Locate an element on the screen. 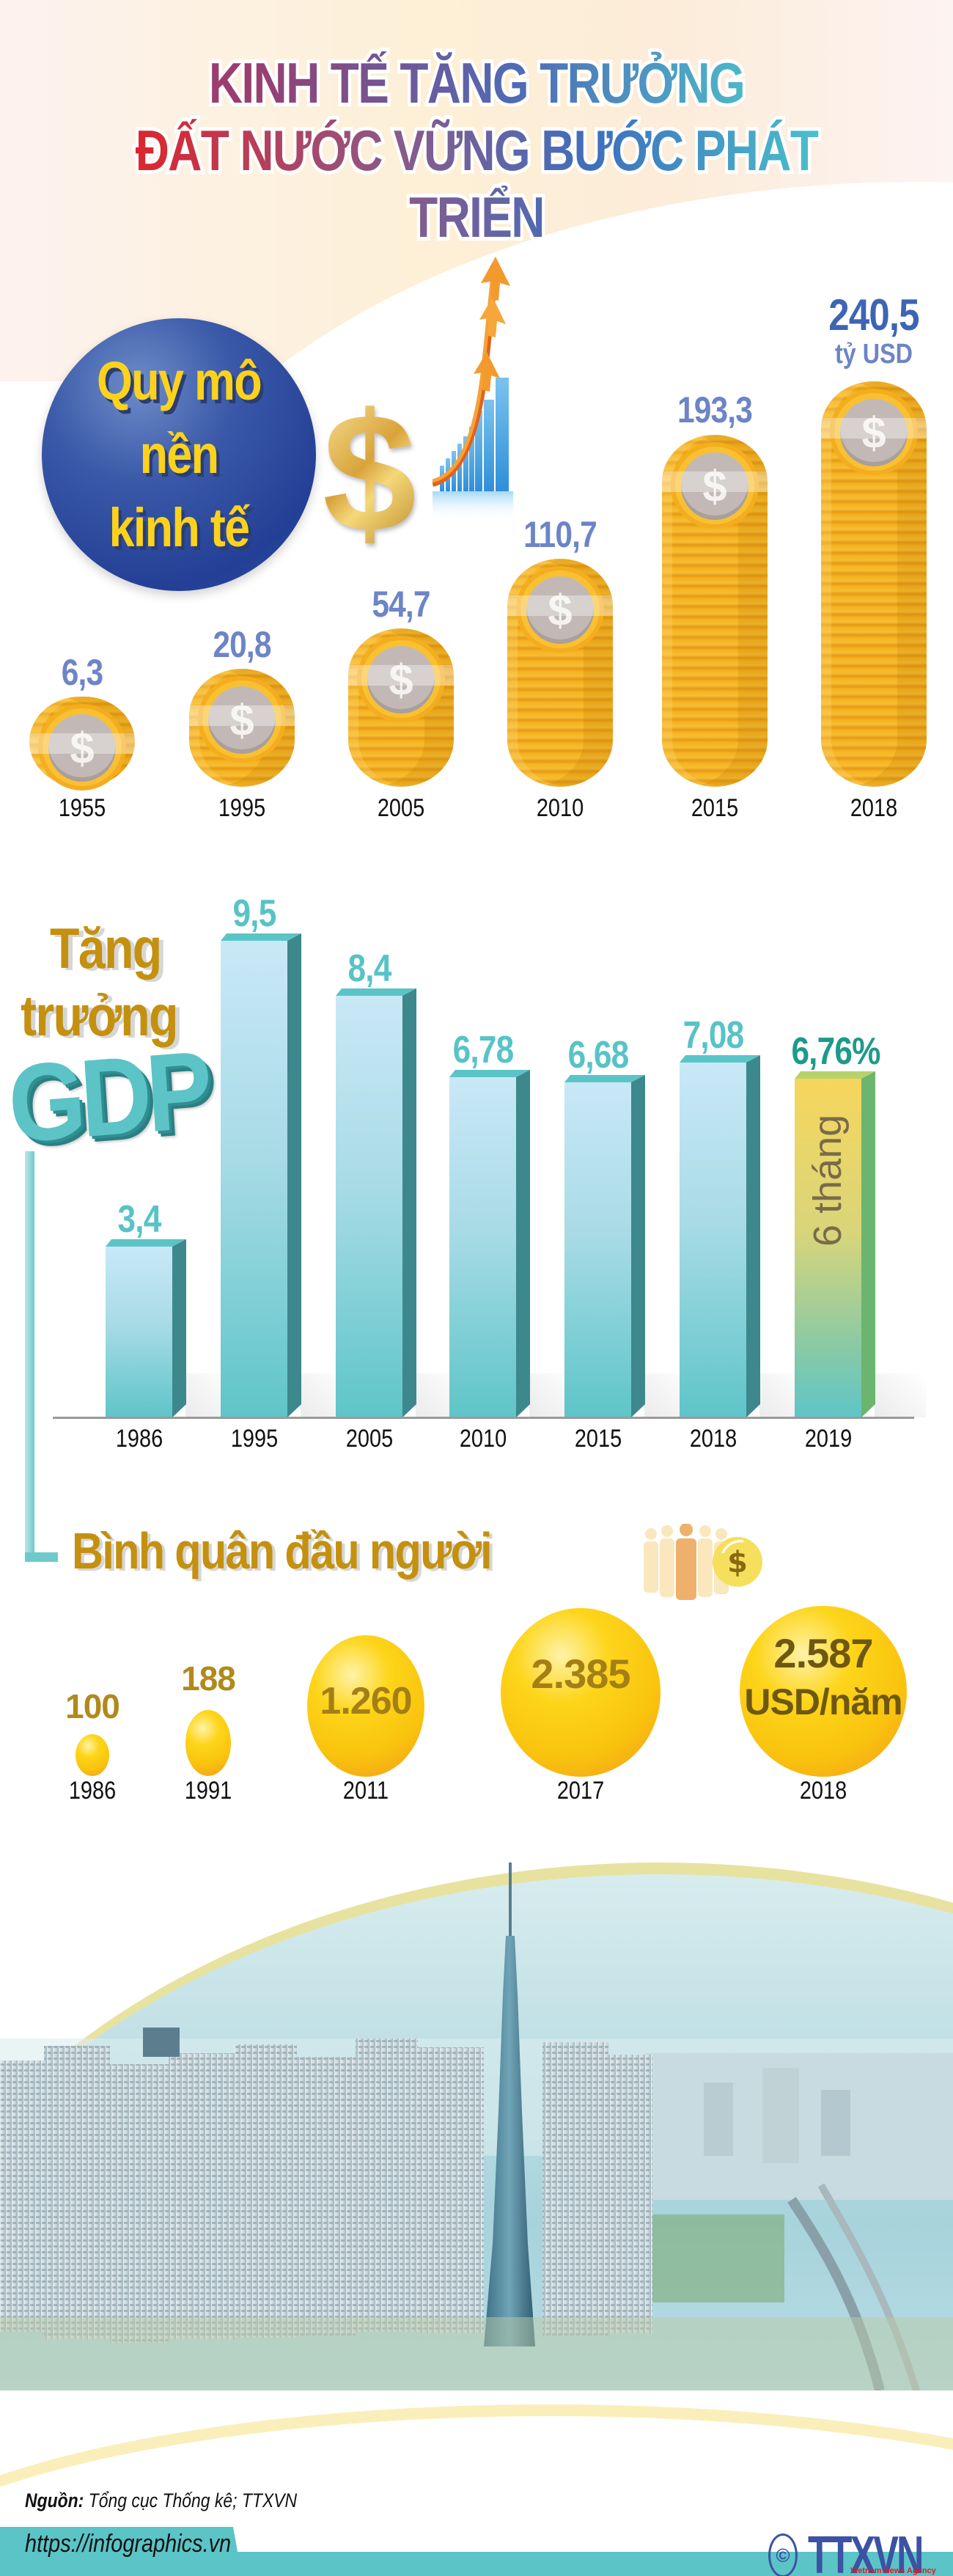 The image size is (953, 2576). section-bracket-foot is located at coordinates (41, 1557).